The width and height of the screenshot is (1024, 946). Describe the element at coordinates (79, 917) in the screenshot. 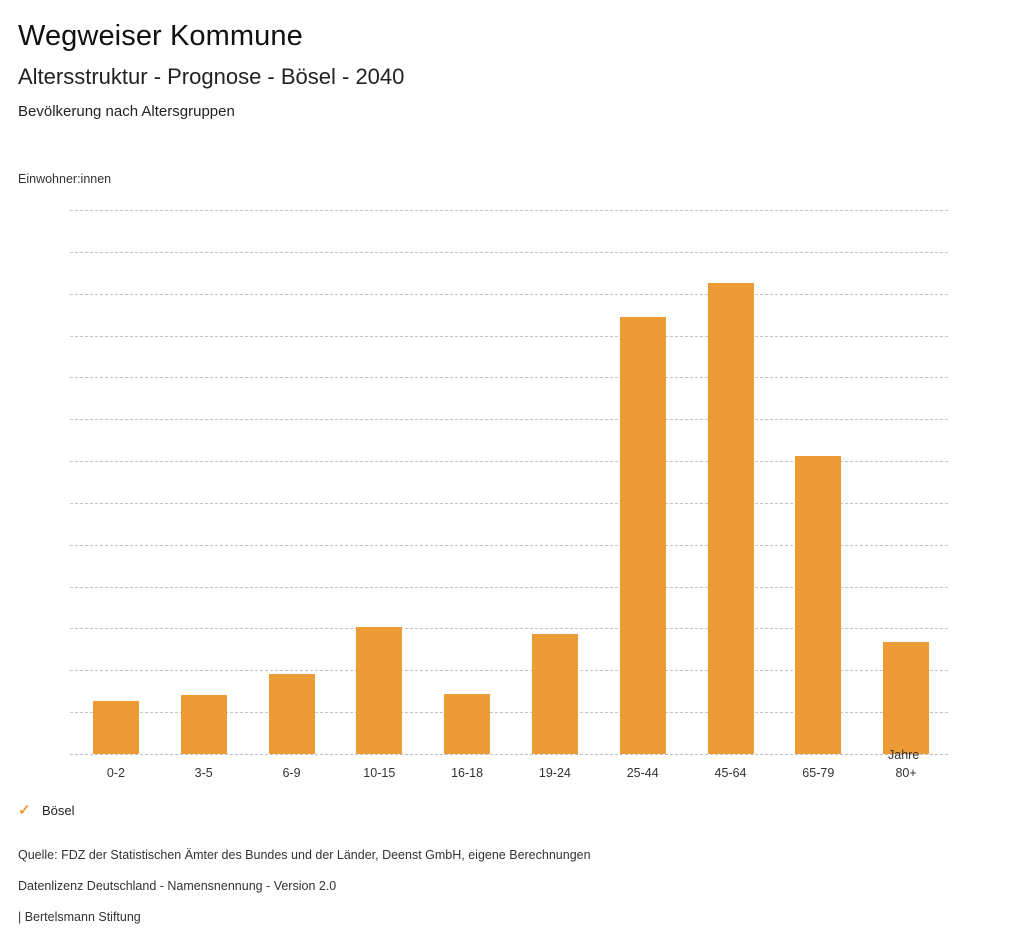

I see `footer-line: | Bertelsmann Stiftung` at that location.